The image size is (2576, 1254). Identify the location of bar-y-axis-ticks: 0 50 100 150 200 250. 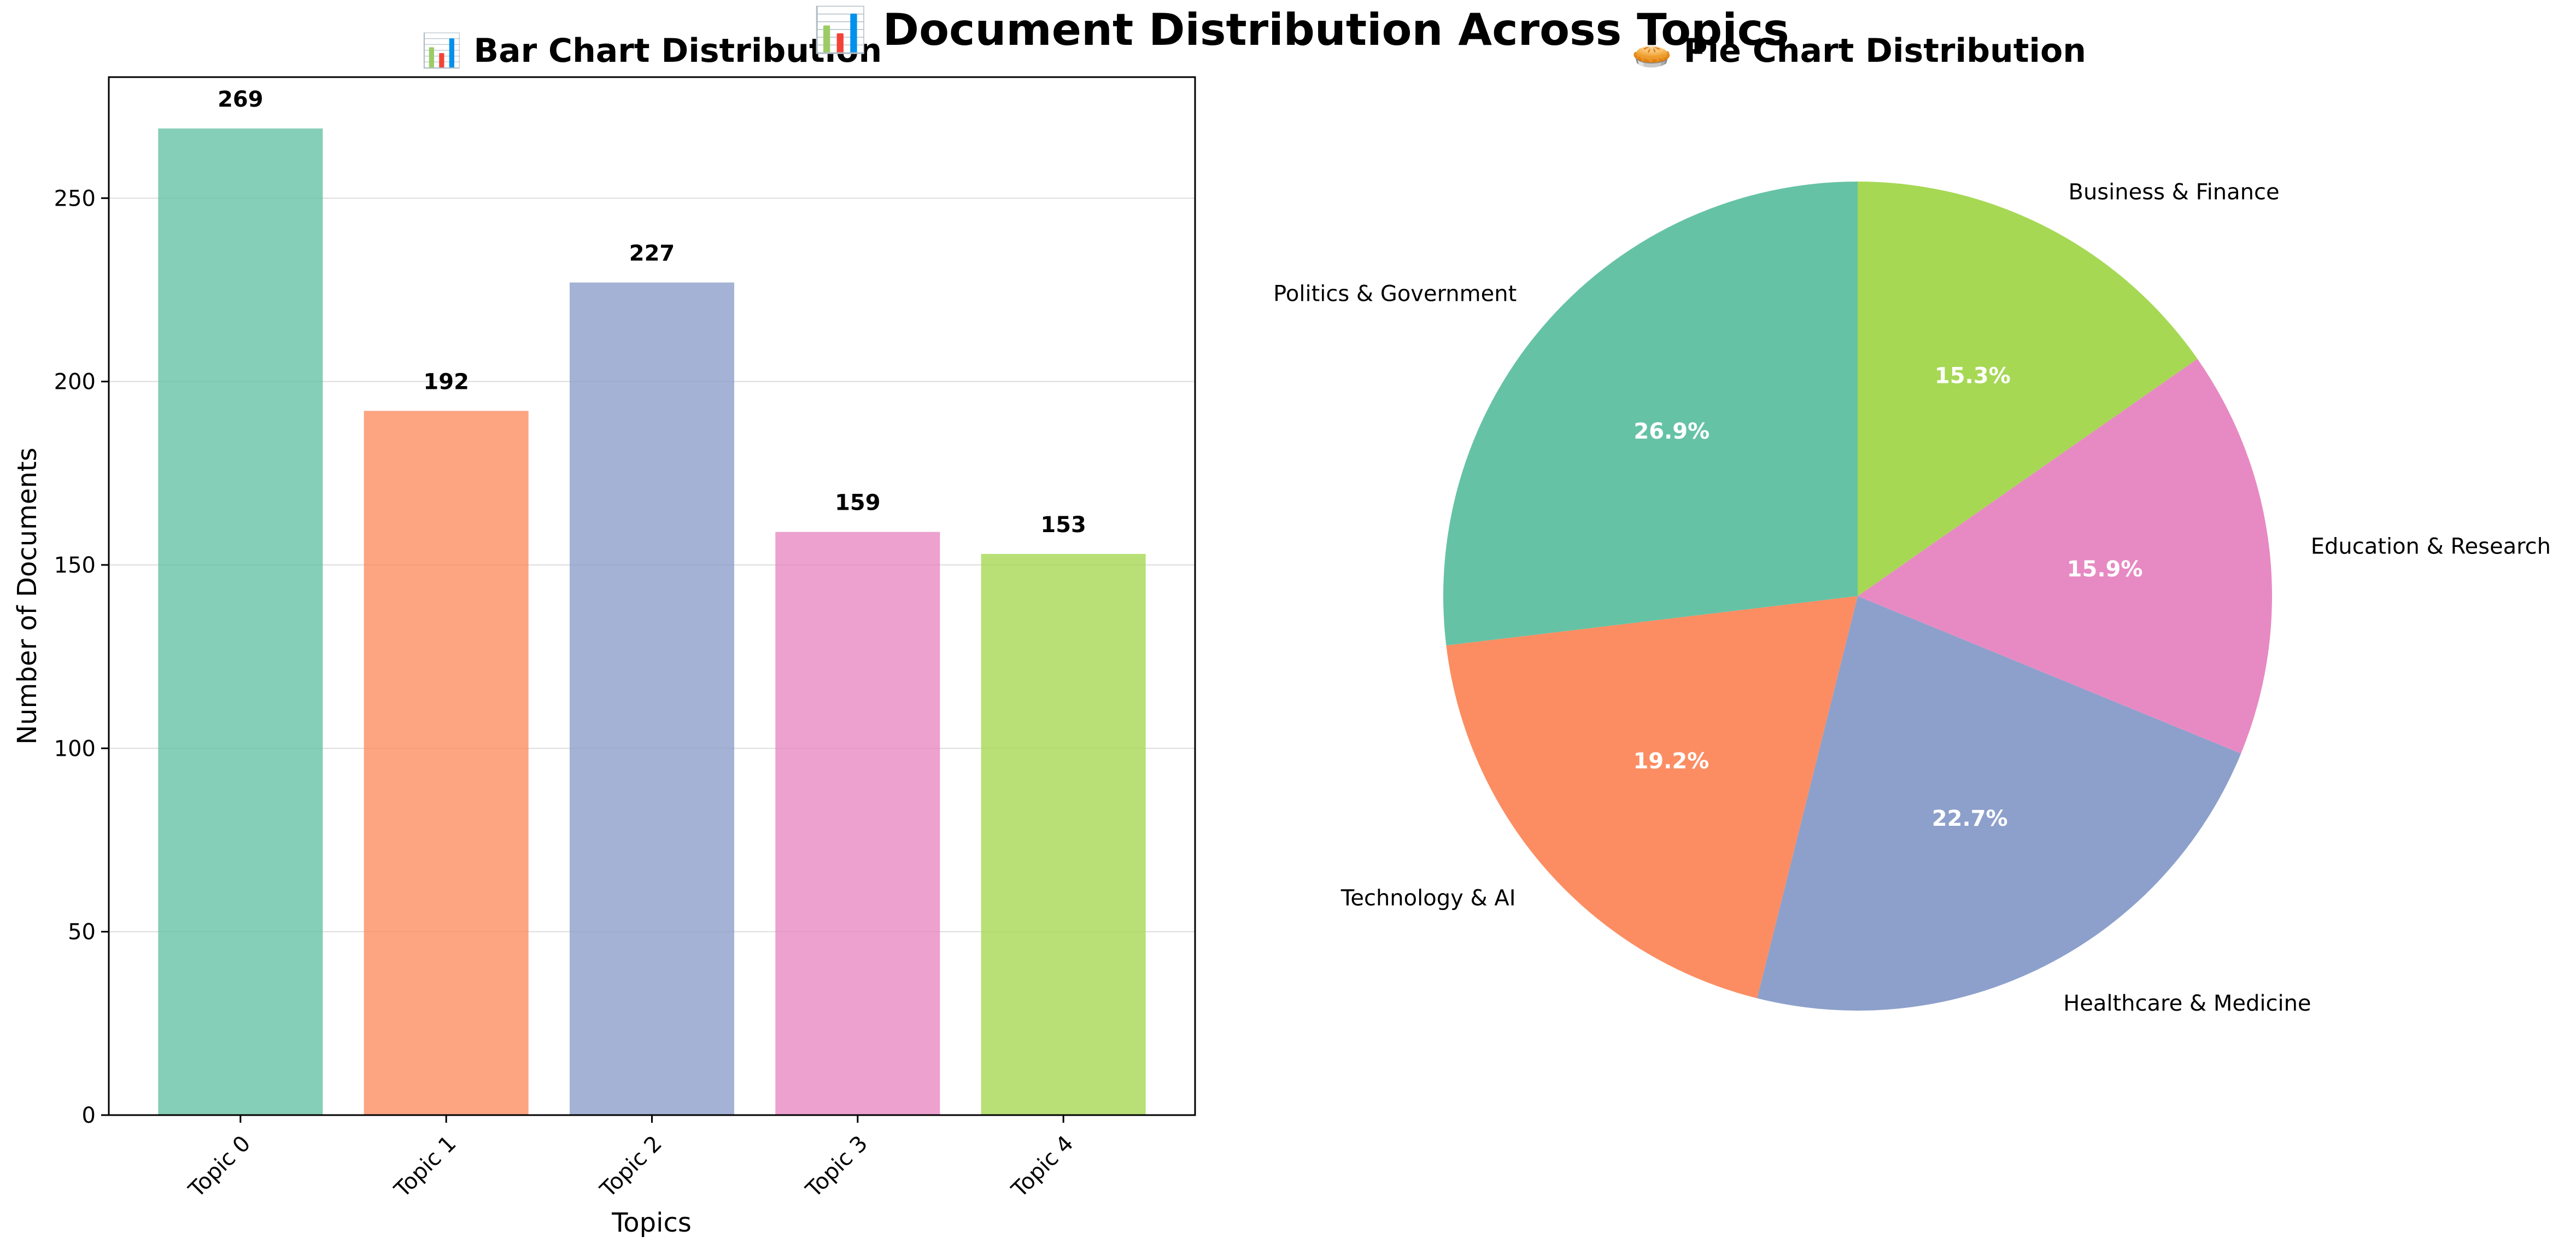
(82, 657).